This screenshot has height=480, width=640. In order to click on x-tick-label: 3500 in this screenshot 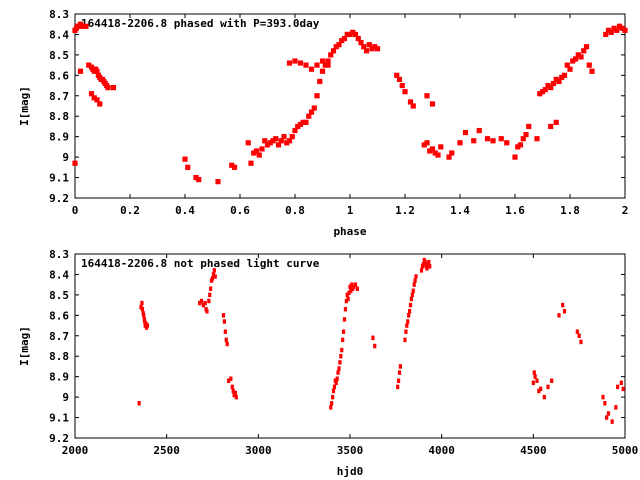, I will do `click(350, 450)`.